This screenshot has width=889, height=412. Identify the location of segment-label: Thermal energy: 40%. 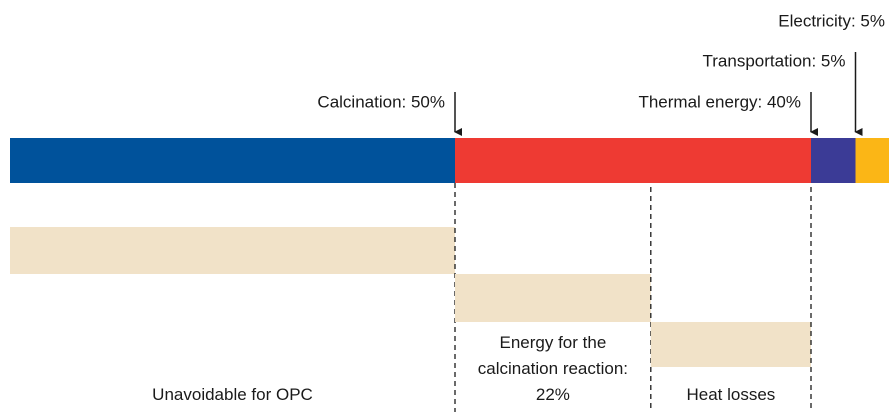
(719, 101).